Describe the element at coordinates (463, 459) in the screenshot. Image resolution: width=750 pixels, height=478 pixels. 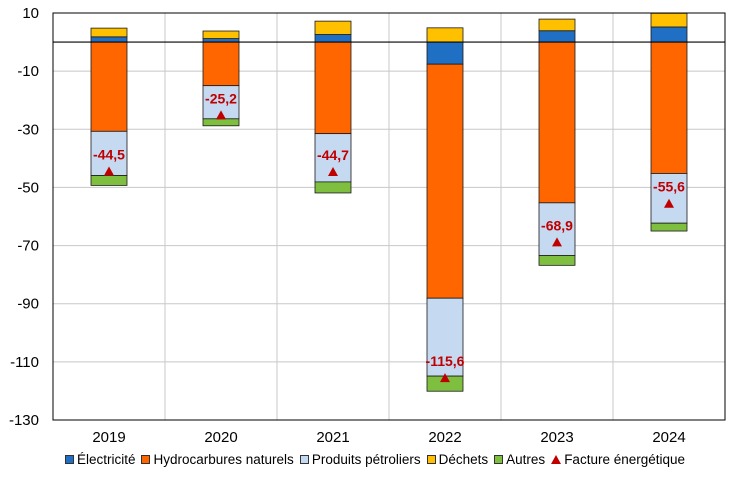
I see `legend-label-dechets: Déchets` at that location.